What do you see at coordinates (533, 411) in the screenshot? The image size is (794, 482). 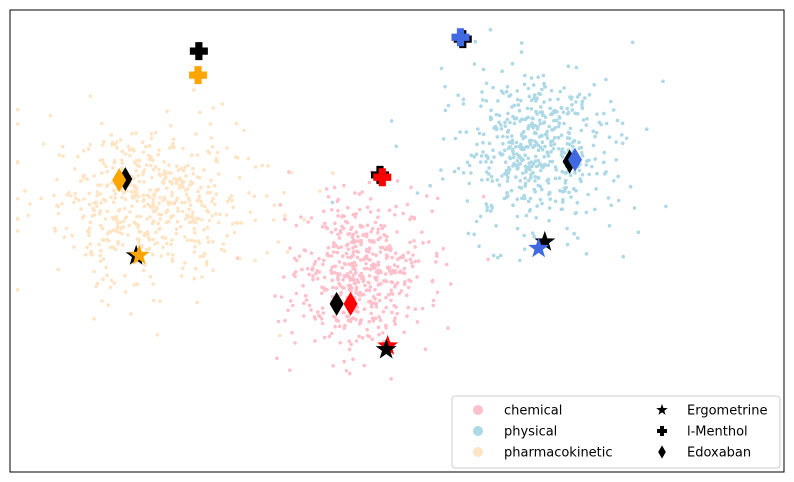 I see `legend-label: chemical` at bounding box center [533, 411].